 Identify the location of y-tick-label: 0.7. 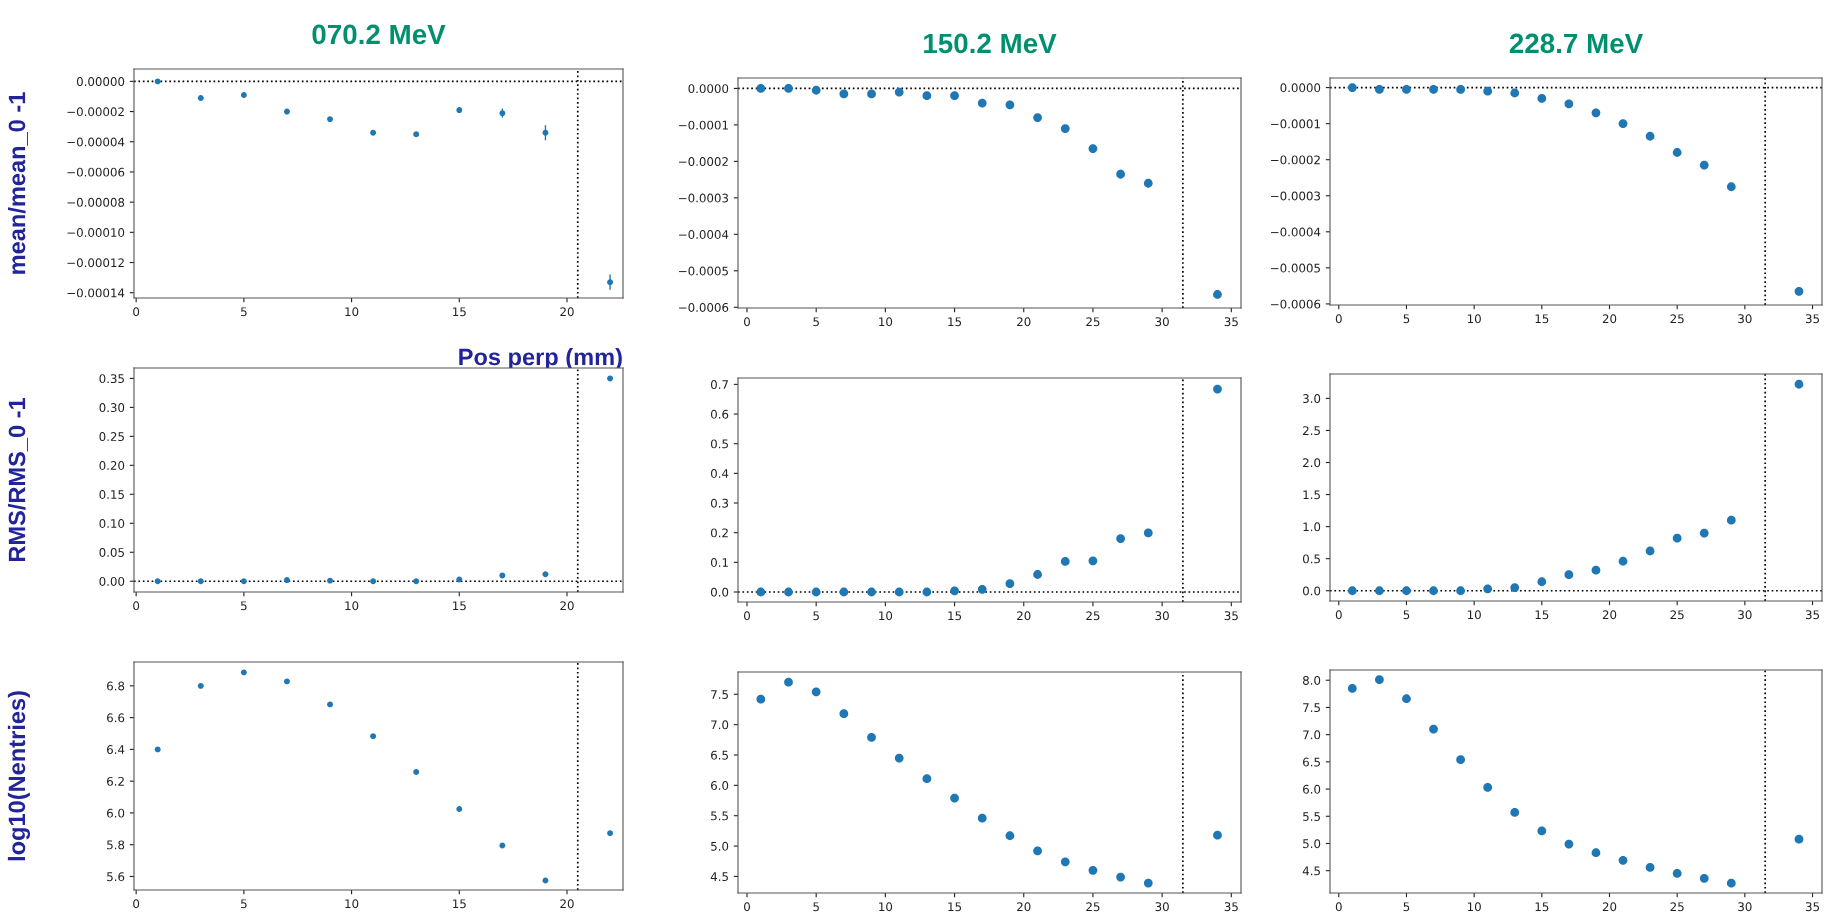
(719, 385).